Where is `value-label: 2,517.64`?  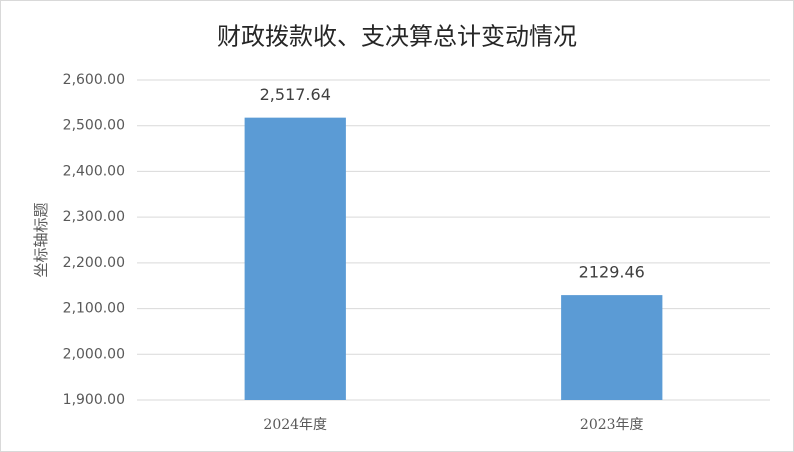 value-label: 2,517.64 is located at coordinates (295, 94).